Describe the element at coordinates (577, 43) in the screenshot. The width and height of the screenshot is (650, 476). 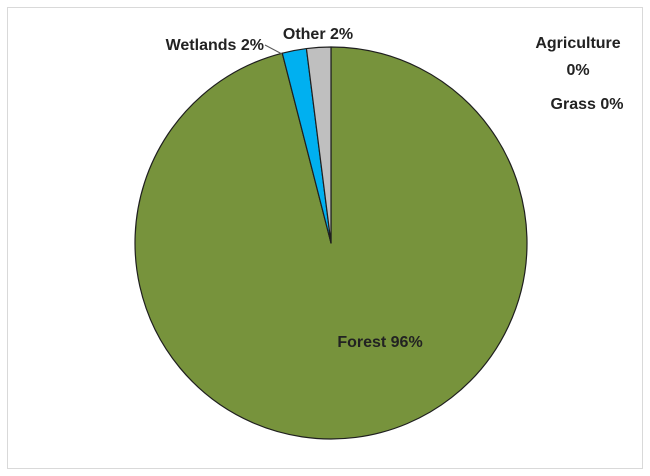
I see `data-label-agriculture: Agriculture` at that location.